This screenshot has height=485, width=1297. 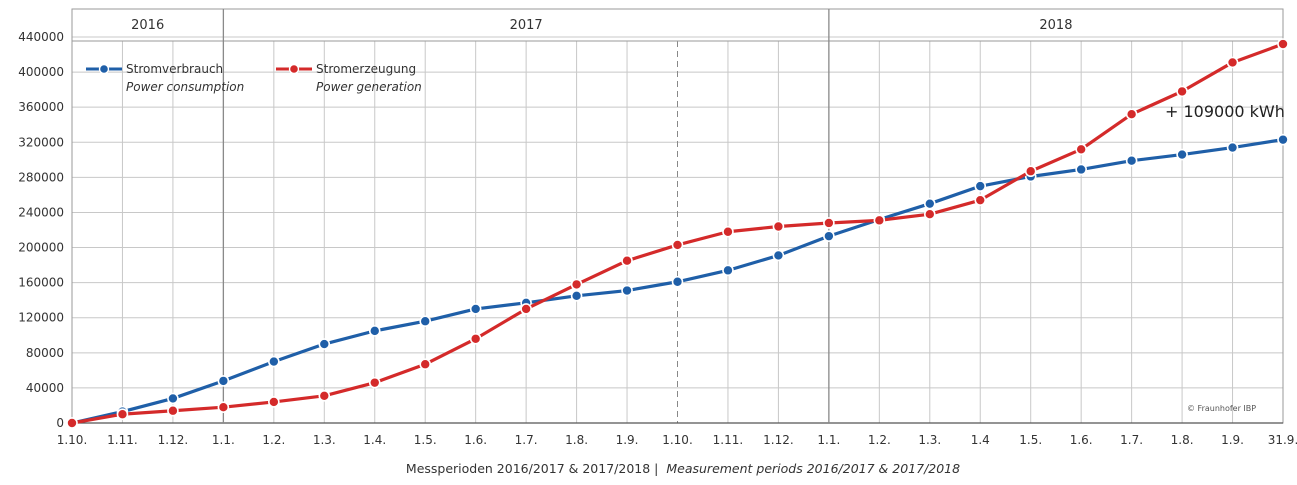 I want to click on y-tick-label: 160000, so click(x=41, y=283).